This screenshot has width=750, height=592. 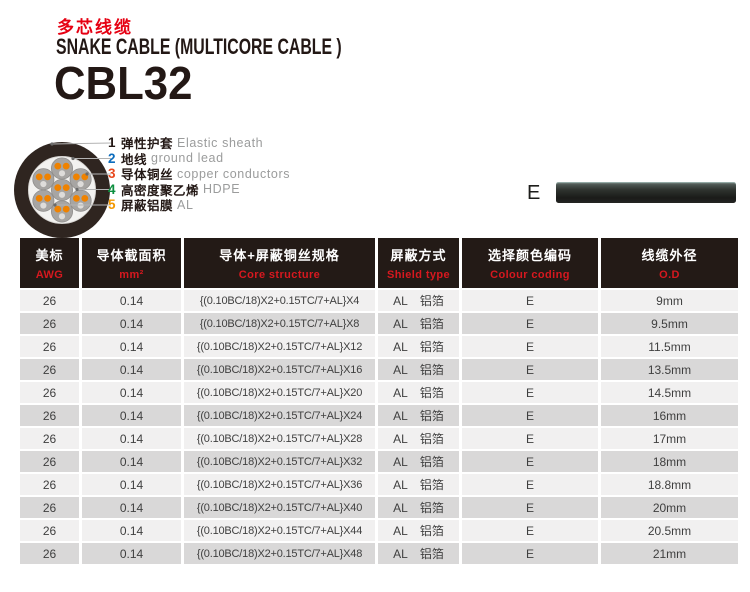 What do you see at coordinates (134, 159) in the screenshot?
I see `legend-label-cn: 地线` at bounding box center [134, 159].